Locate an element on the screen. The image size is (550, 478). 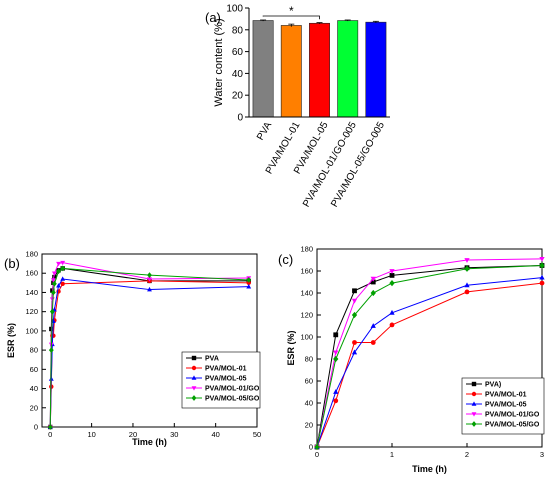
x-tick-label: 10 is located at coordinates (91, 434).